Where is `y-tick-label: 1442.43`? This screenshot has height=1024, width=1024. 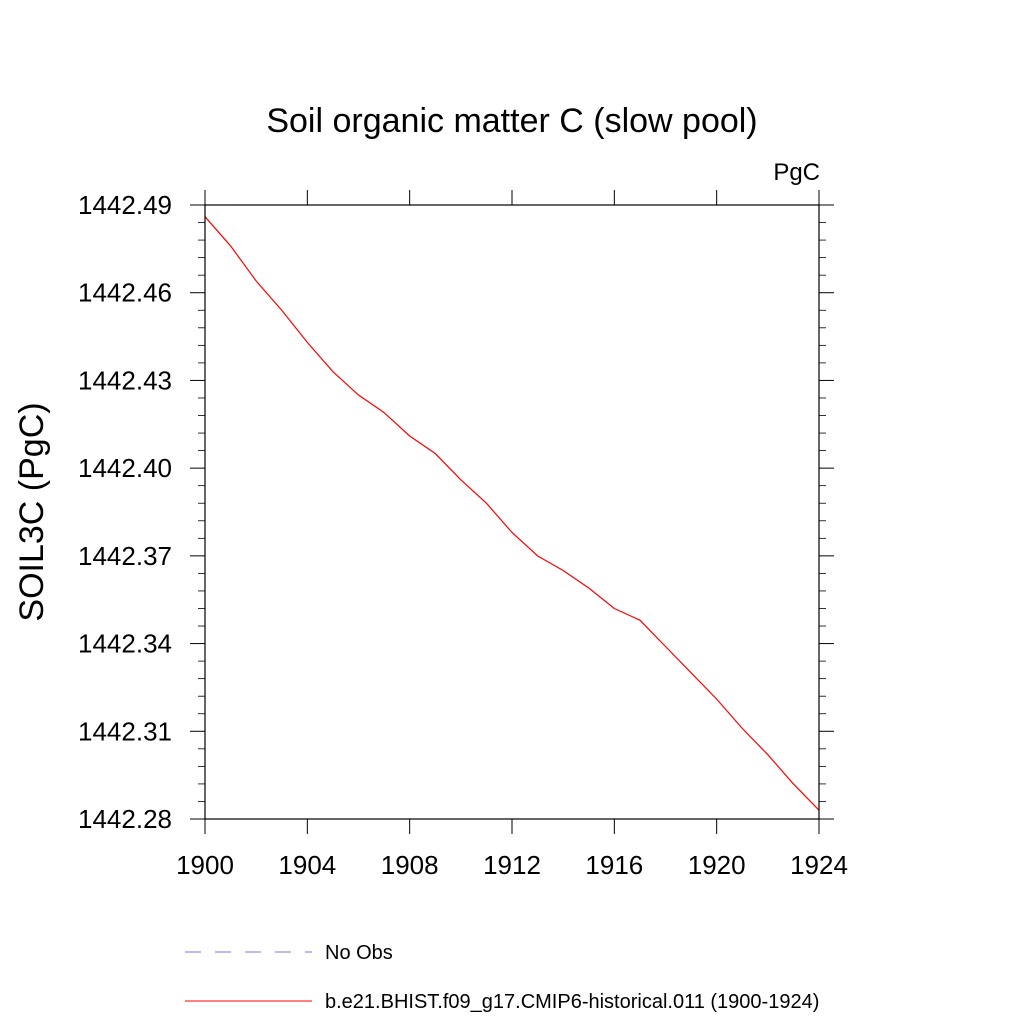
y-tick-label: 1442.43 is located at coordinates (125, 380).